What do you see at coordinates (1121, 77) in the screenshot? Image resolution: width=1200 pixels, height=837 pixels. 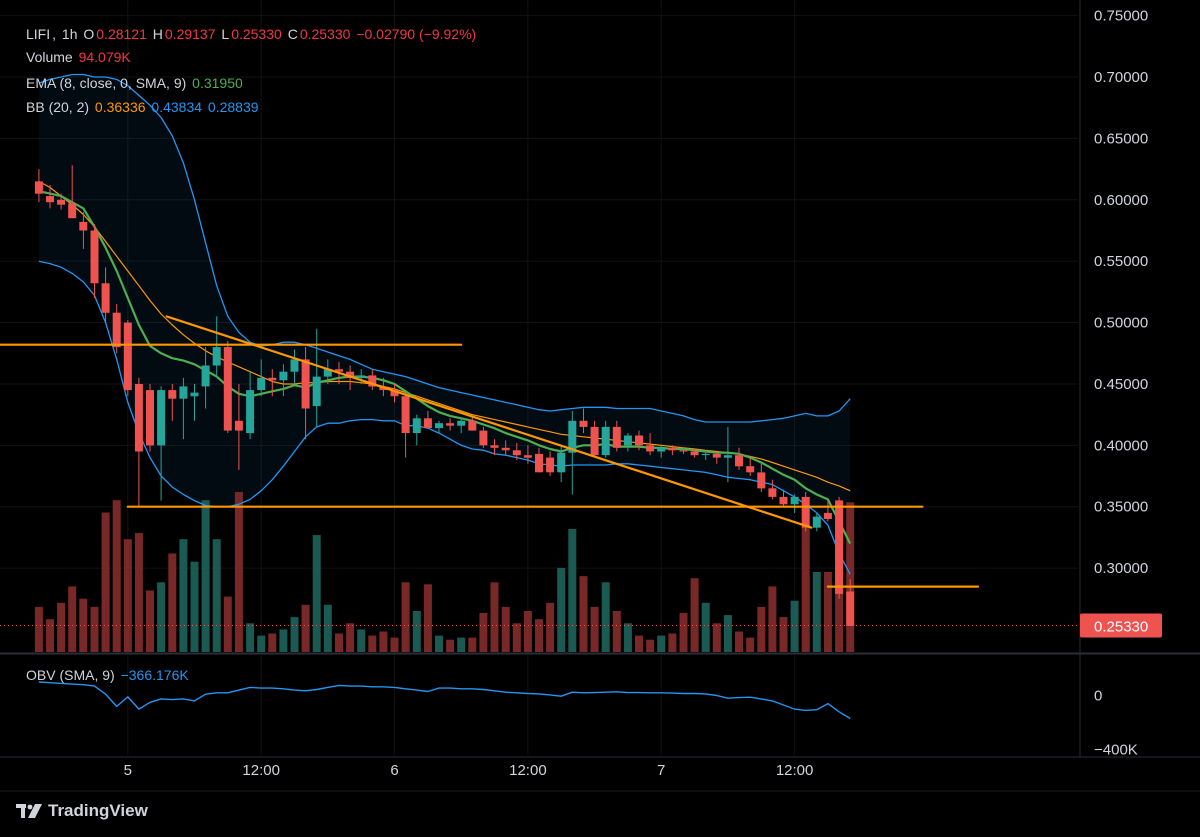 I see `price-tick-label: 0.70000` at bounding box center [1121, 77].